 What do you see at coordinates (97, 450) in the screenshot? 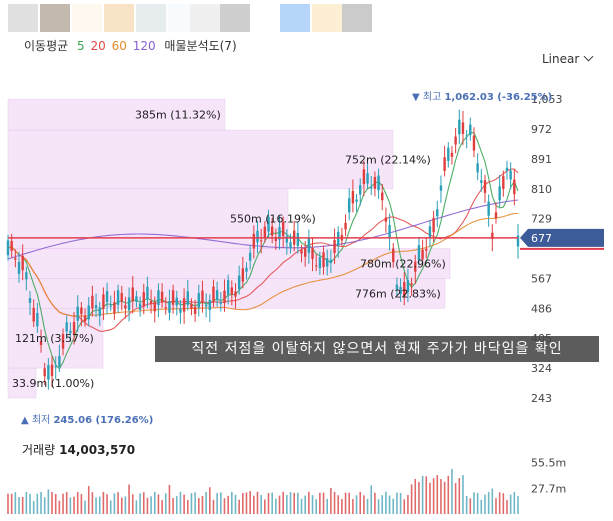
I see `volume-value: 14,003,570` at bounding box center [97, 450].